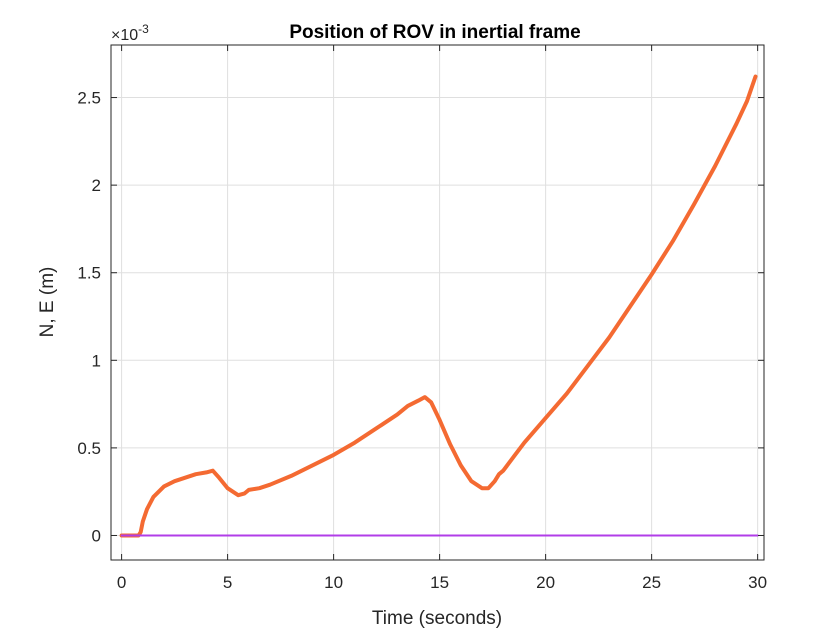 Image resolution: width=840 pixels, height=630 pixels. What do you see at coordinates (227, 582) in the screenshot?
I see `x-tick-label: 5` at bounding box center [227, 582].